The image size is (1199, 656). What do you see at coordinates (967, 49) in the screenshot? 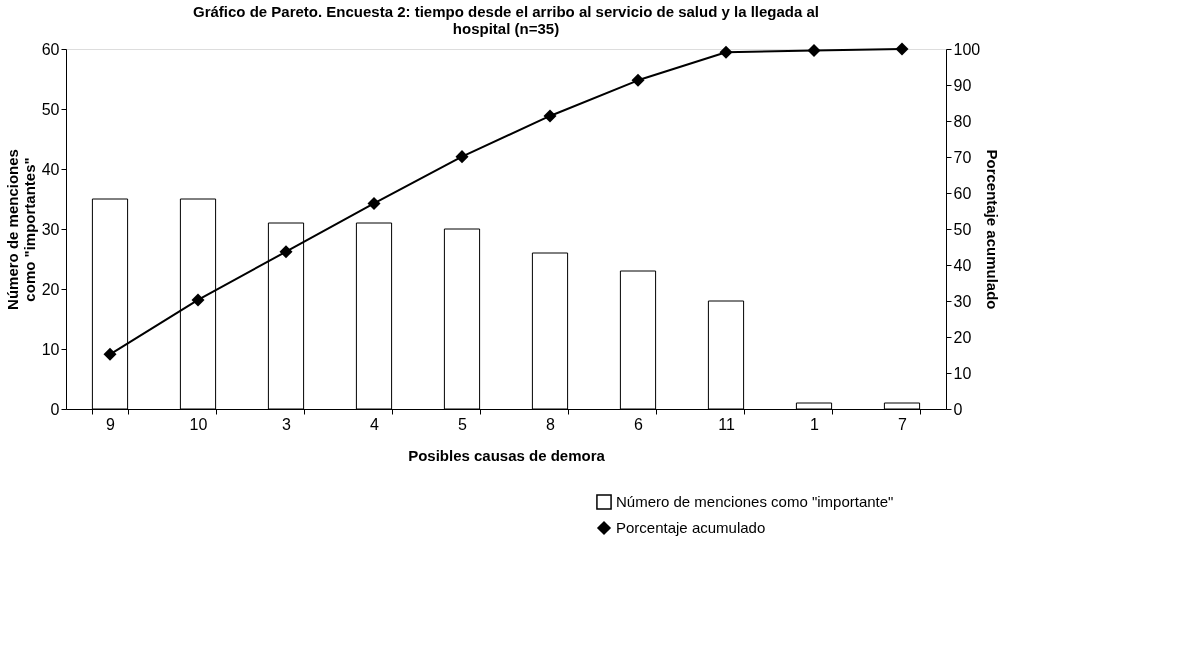
I see `y2-tick-label: 100` at bounding box center [967, 49].